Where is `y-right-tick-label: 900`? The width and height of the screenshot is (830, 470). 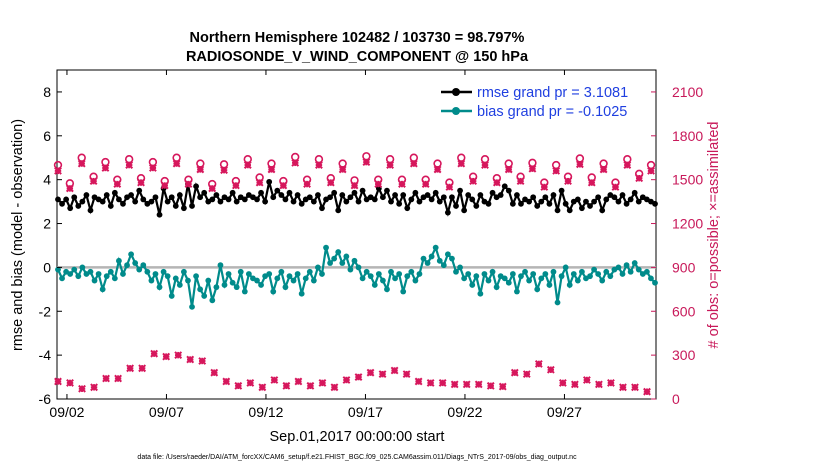 y-right-tick-label: 900 is located at coordinates (684, 267).